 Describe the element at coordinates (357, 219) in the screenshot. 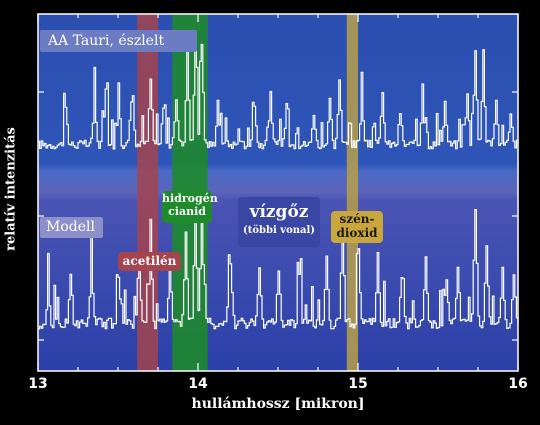

I see `co2-label-line1: szén-` at that location.